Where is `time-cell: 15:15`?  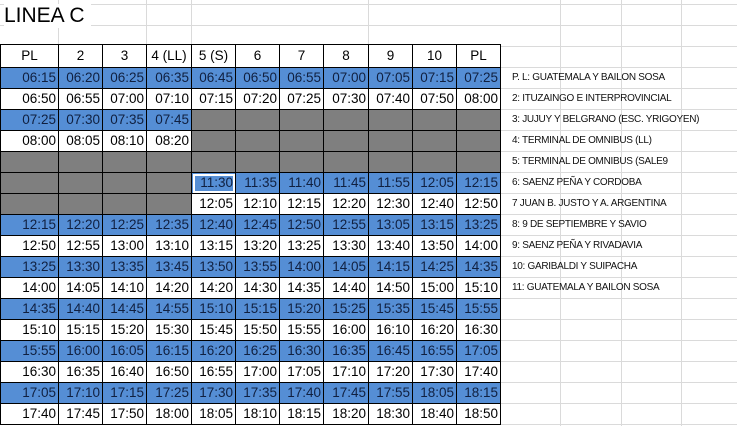
time-cell: 15:15 is located at coordinates (257, 309).